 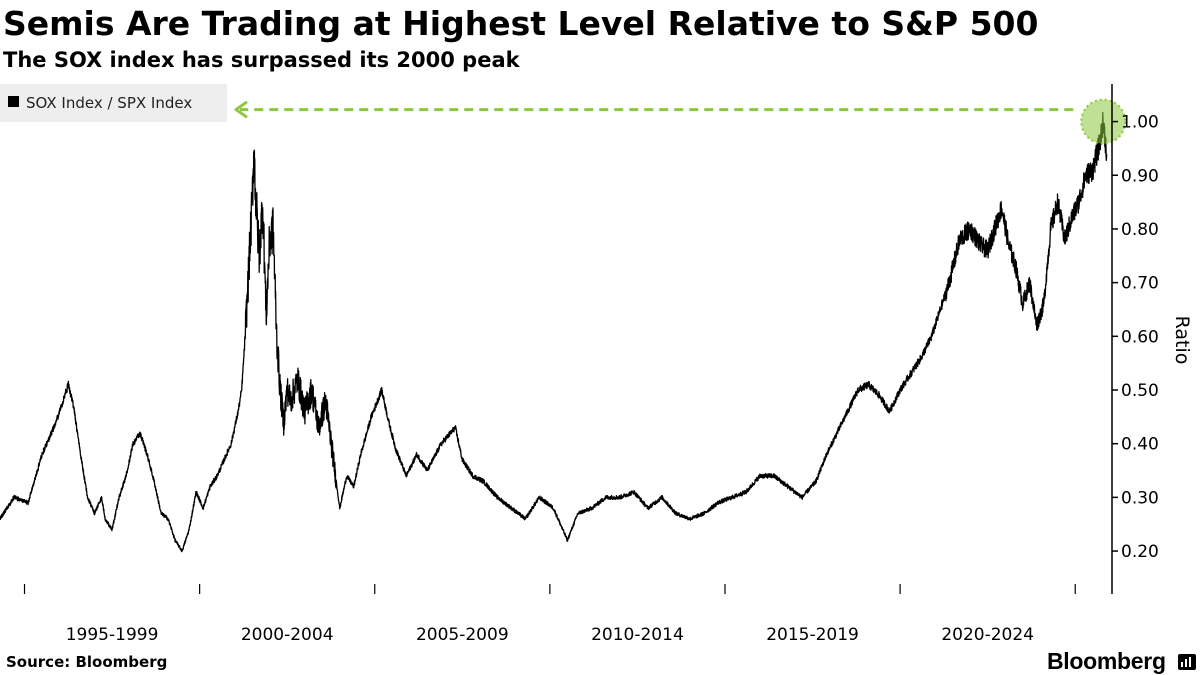 I want to click on x-tick-label: 2015-2019, so click(x=812, y=635).